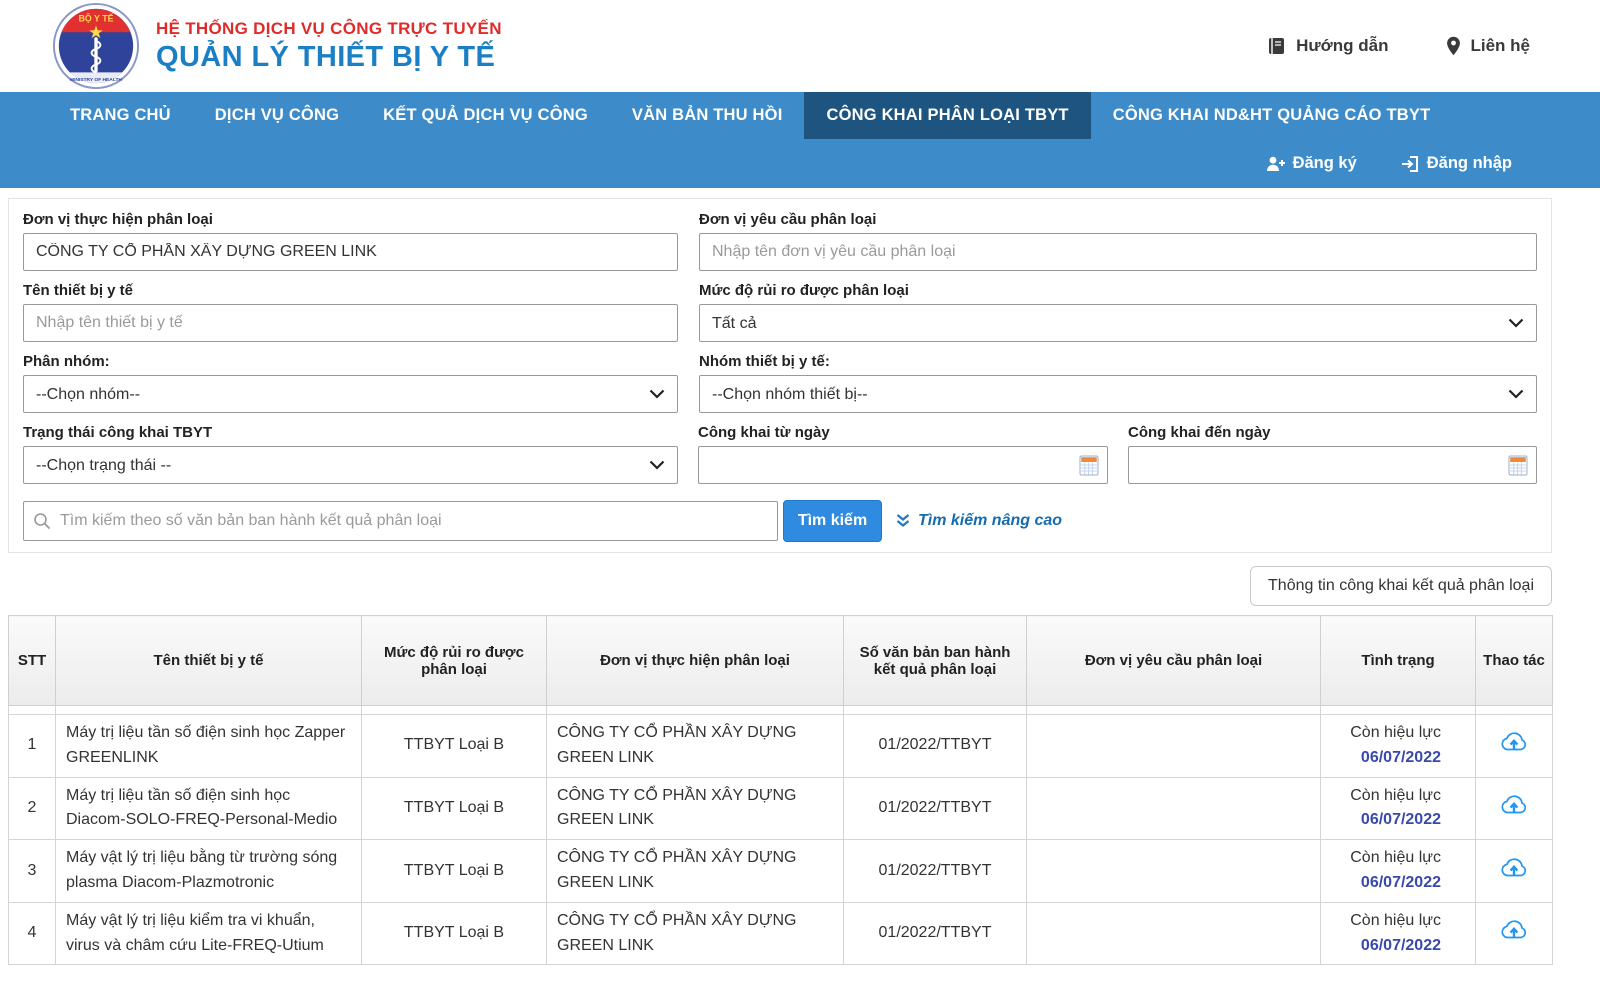 The width and height of the screenshot is (1600, 985). What do you see at coordinates (96, 18) in the screenshot?
I see `svg-text: BỘ Y TẾ` at bounding box center [96, 18].